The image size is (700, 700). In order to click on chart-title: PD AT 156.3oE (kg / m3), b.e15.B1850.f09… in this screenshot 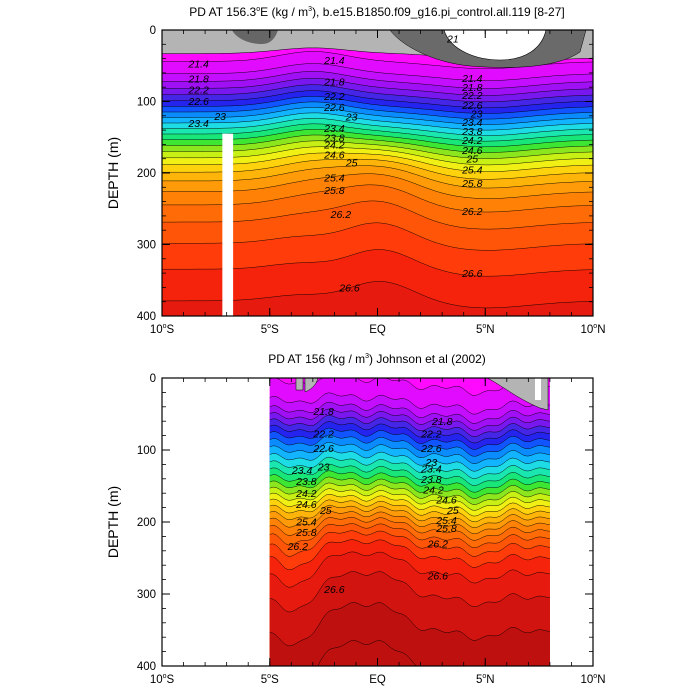, I will do `click(376, 12)`.